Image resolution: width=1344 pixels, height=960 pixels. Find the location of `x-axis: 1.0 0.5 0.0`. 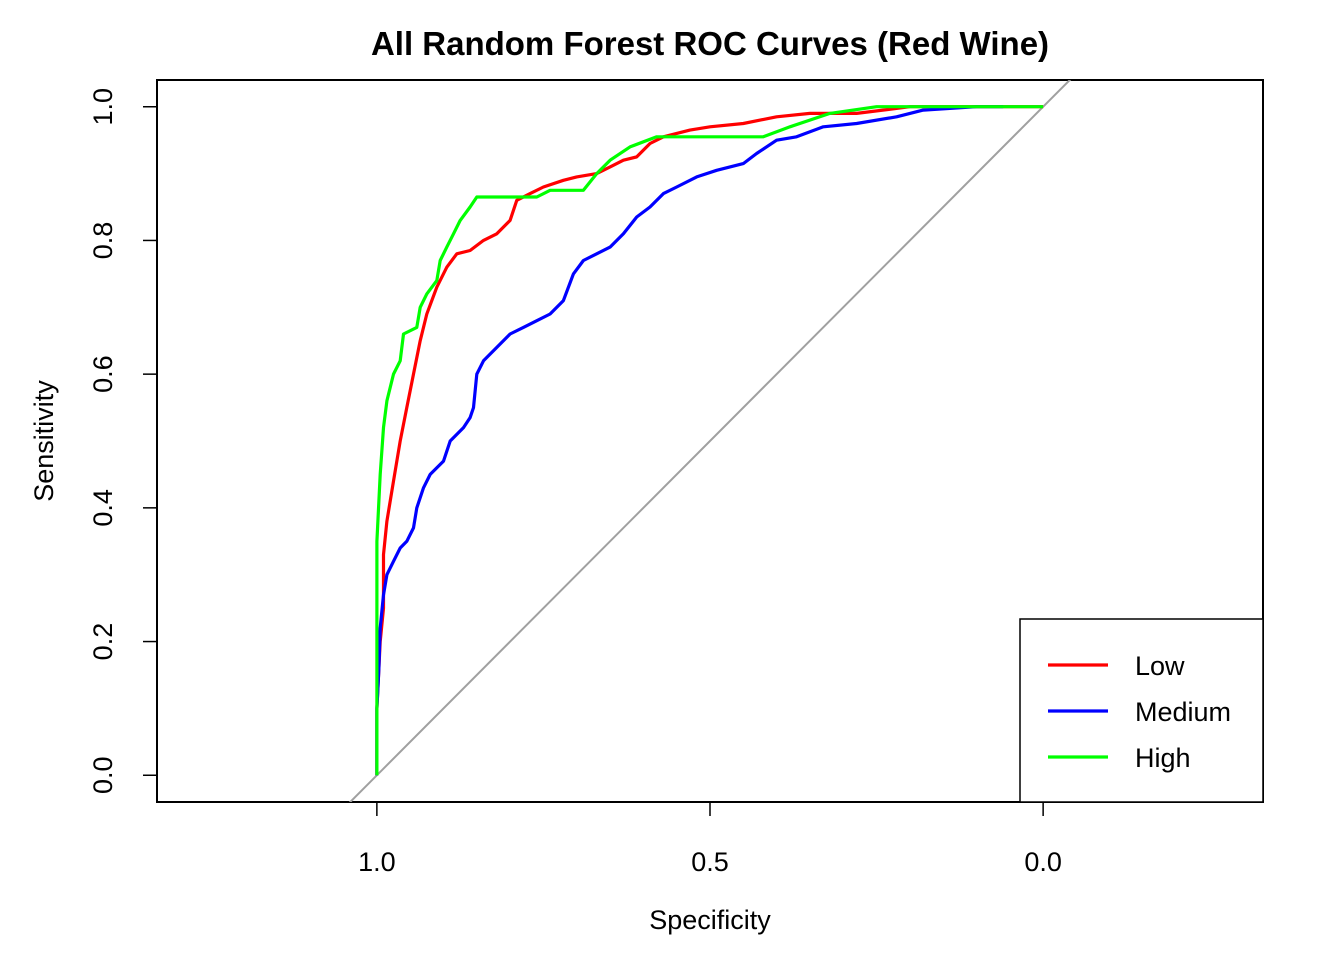

x-axis: 1.0 0.5 0.0 is located at coordinates (710, 839).